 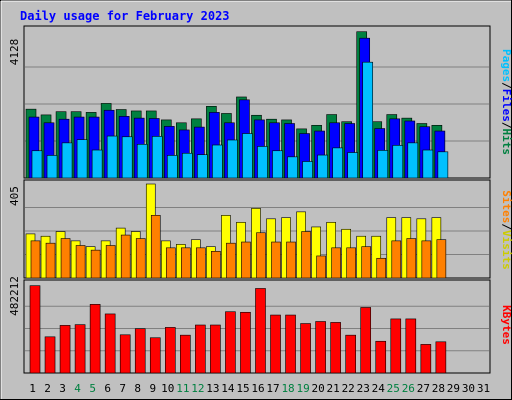 I want to click on x-tick-label-4: 4, so click(x=77, y=388).